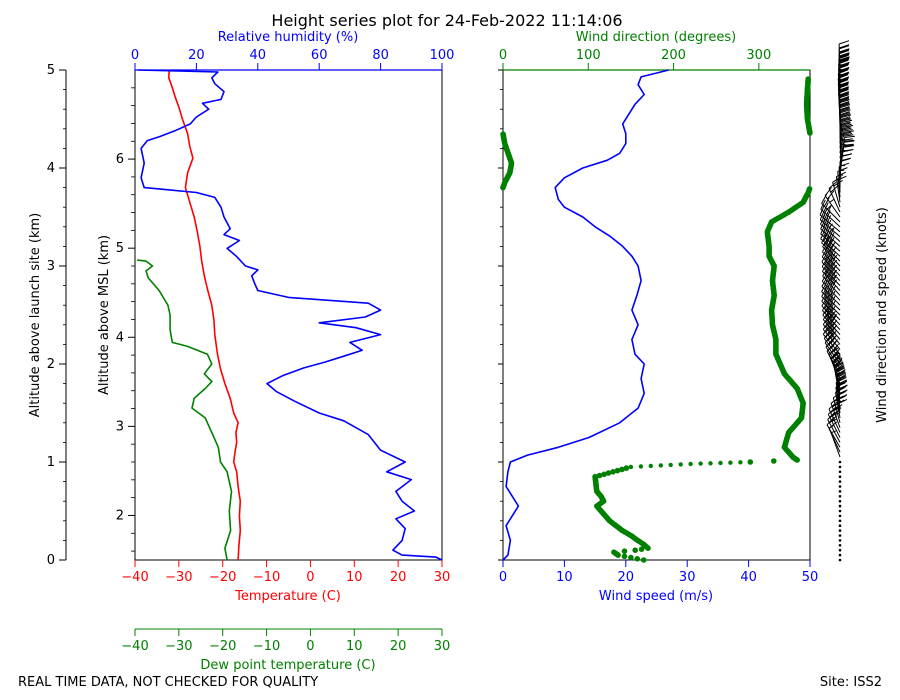 The width and height of the screenshot is (900, 700). I want to click on humidity-tick-label: 0, so click(135, 55).